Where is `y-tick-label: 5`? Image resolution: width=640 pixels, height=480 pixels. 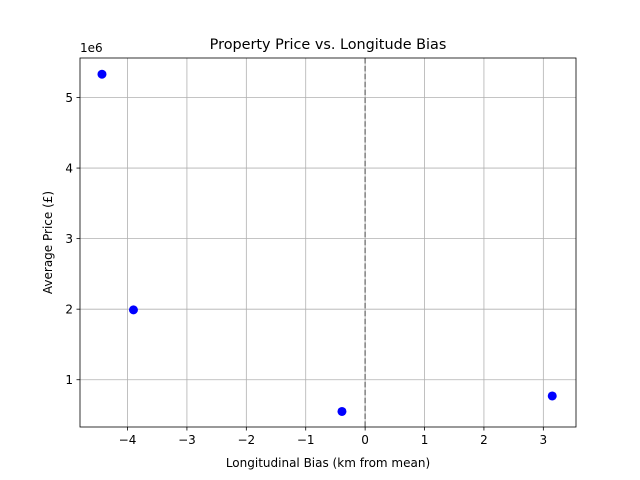
y-tick-label: 5 is located at coordinates (69, 98).